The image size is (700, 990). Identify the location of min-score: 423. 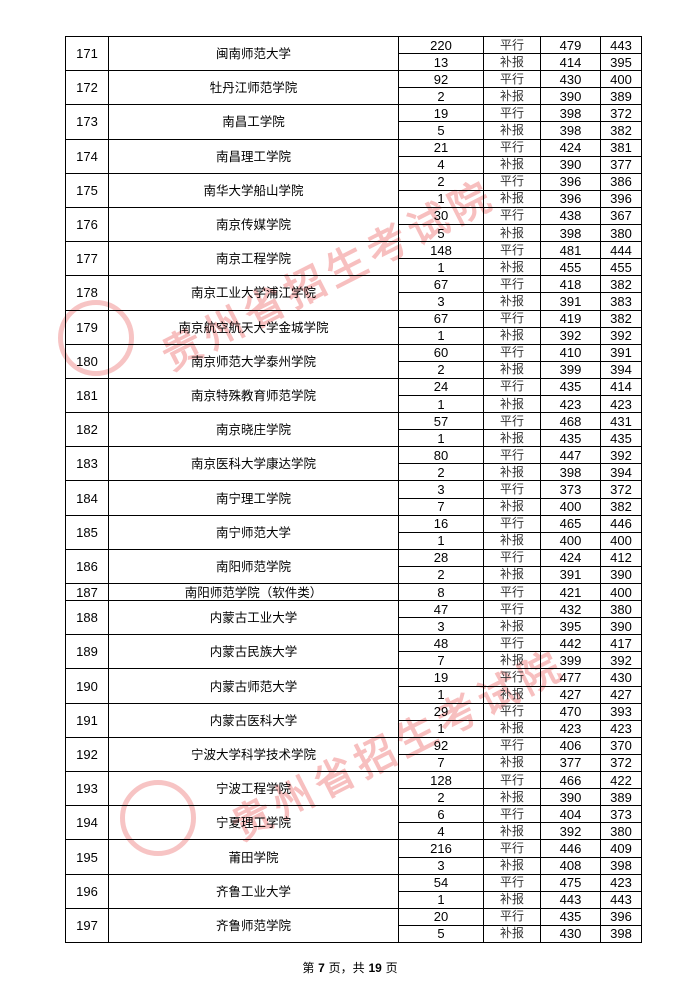
(621, 404).